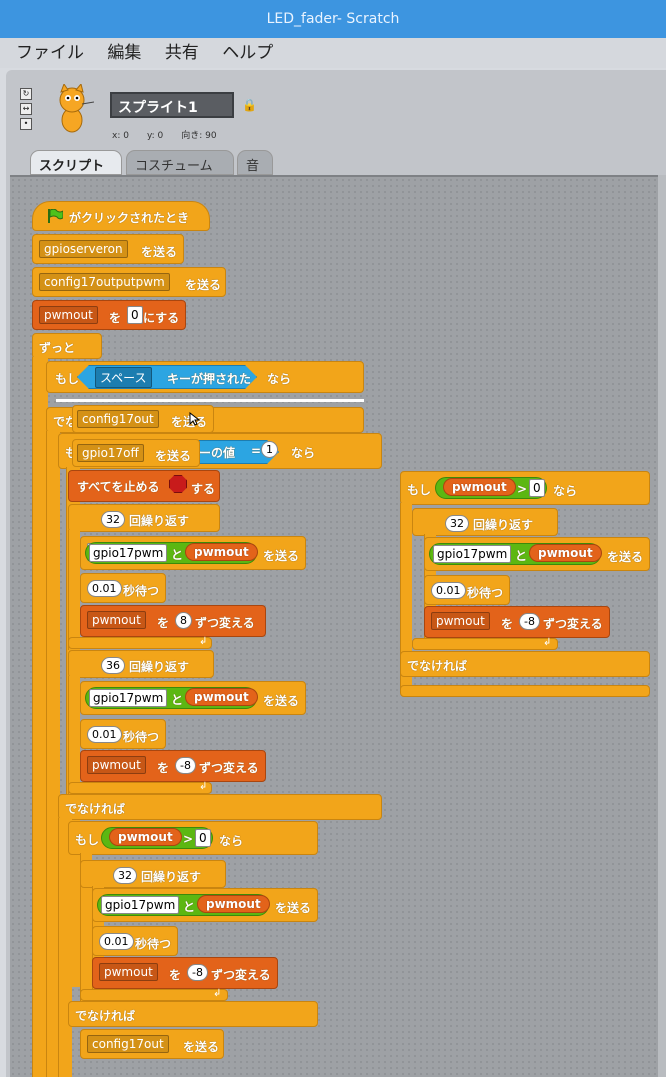 This screenshot has height=1077, width=666. Describe the element at coordinates (129, 282) in the screenshot. I see `send-block-config17outputpwm: config17outputpwm を送る` at that location.